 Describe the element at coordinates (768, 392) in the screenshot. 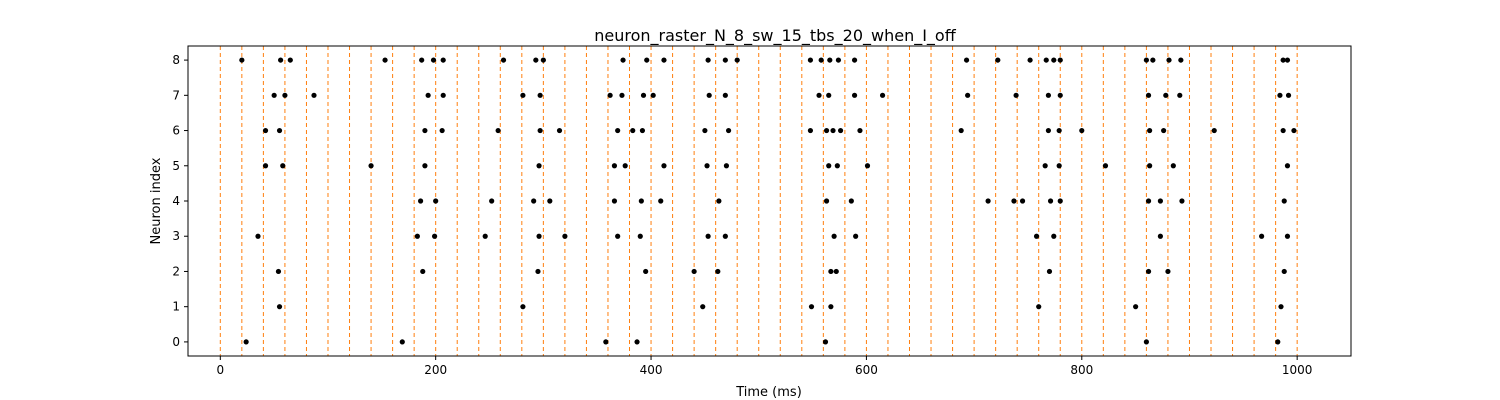

I see `x-axis-label: Time (ms)` at that location.